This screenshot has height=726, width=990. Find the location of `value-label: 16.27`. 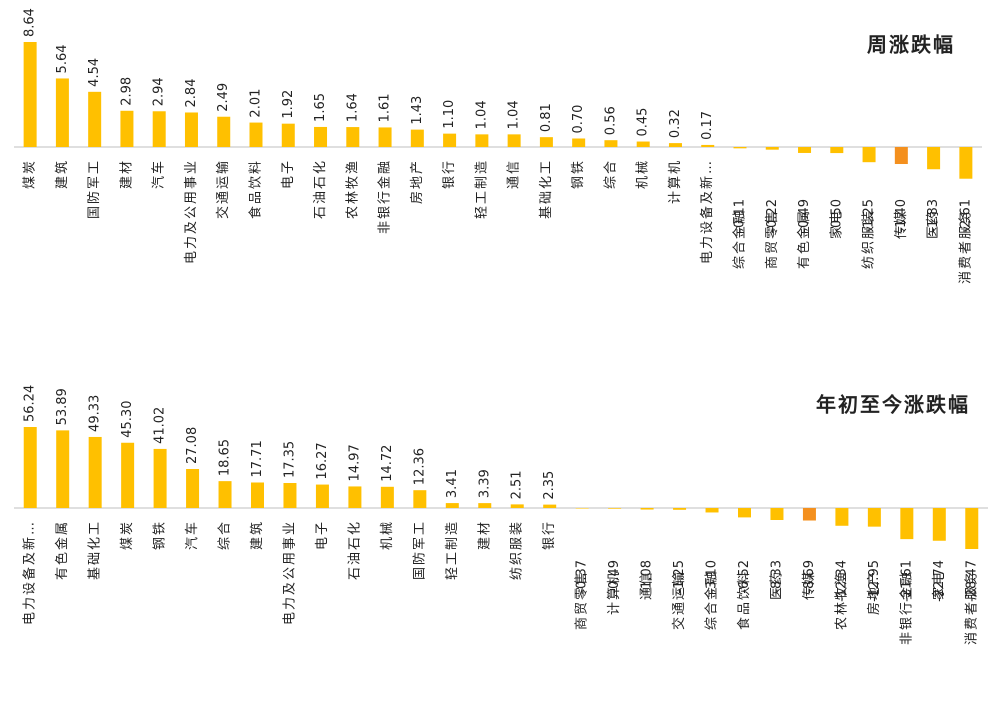

value-label: 16.27 is located at coordinates (322, 460).